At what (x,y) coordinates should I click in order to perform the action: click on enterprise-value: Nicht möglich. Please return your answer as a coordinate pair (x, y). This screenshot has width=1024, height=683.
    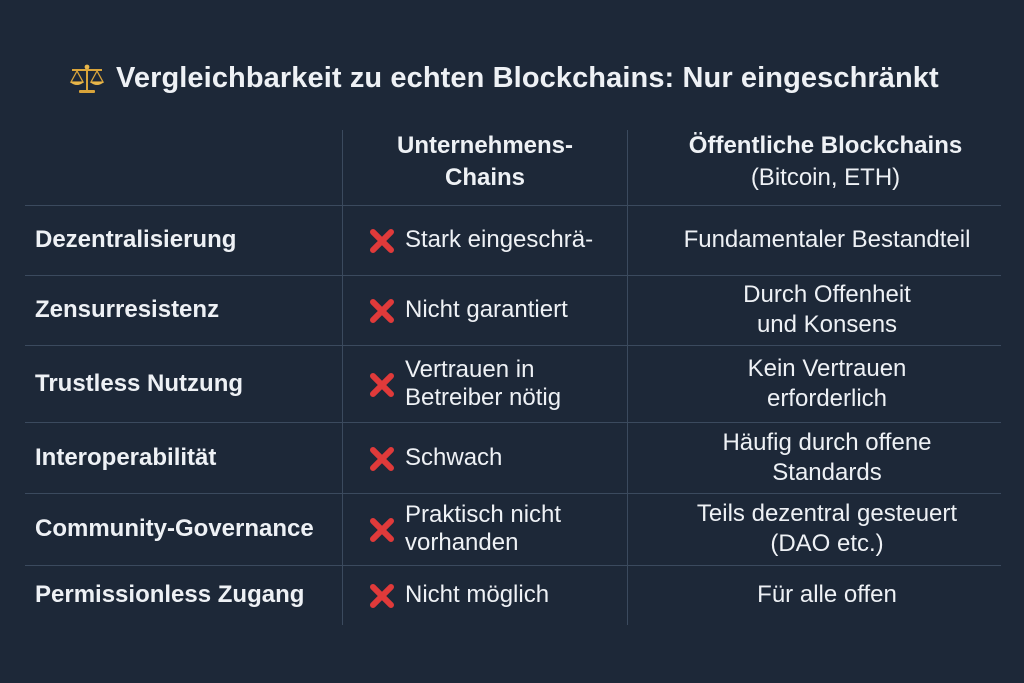
    Looking at the image, I should click on (498, 595).